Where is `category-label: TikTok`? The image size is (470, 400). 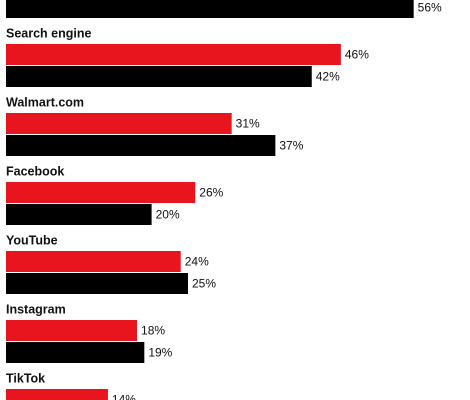 category-label: TikTok is located at coordinates (25, 378).